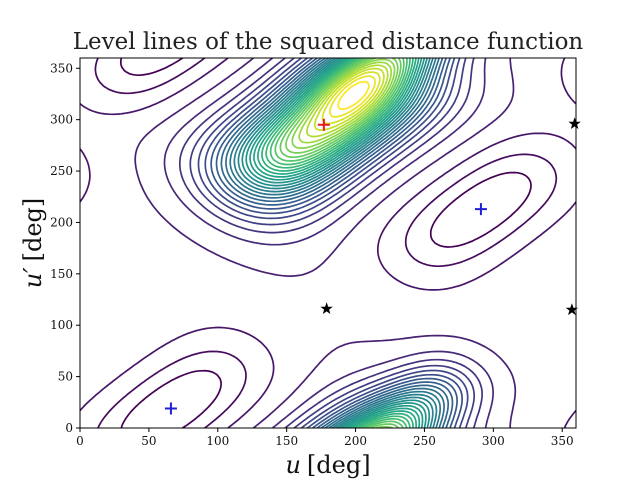 The width and height of the screenshot is (640, 480). I want to click on y-tick-label: 200, so click(61, 222).